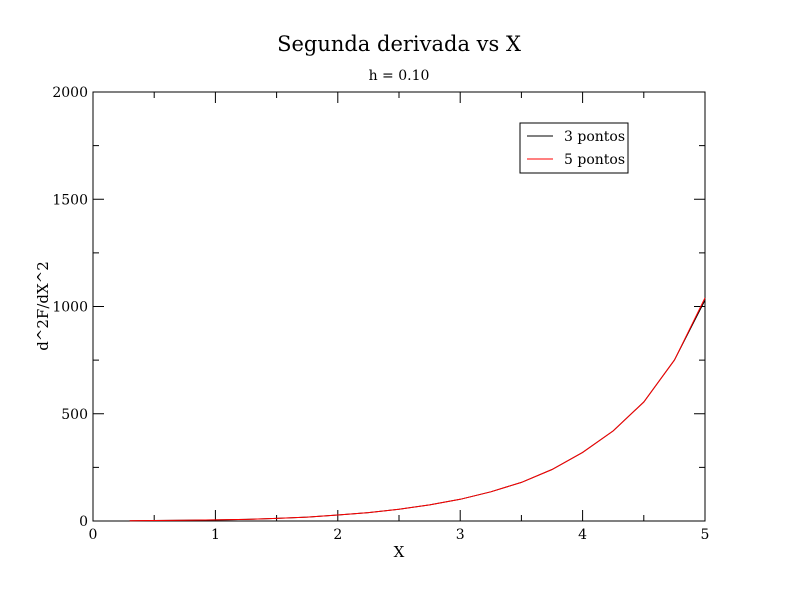  What do you see at coordinates (74, 415) in the screenshot?
I see `y-tick-label: 500` at bounding box center [74, 415].